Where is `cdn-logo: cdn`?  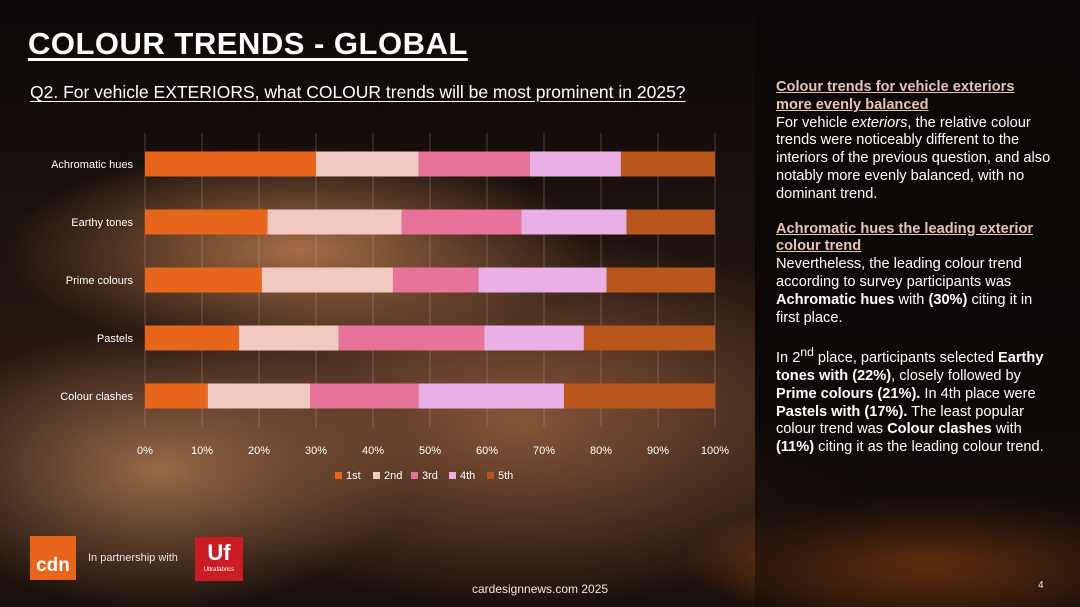
cdn-logo: cdn is located at coordinates (53, 558).